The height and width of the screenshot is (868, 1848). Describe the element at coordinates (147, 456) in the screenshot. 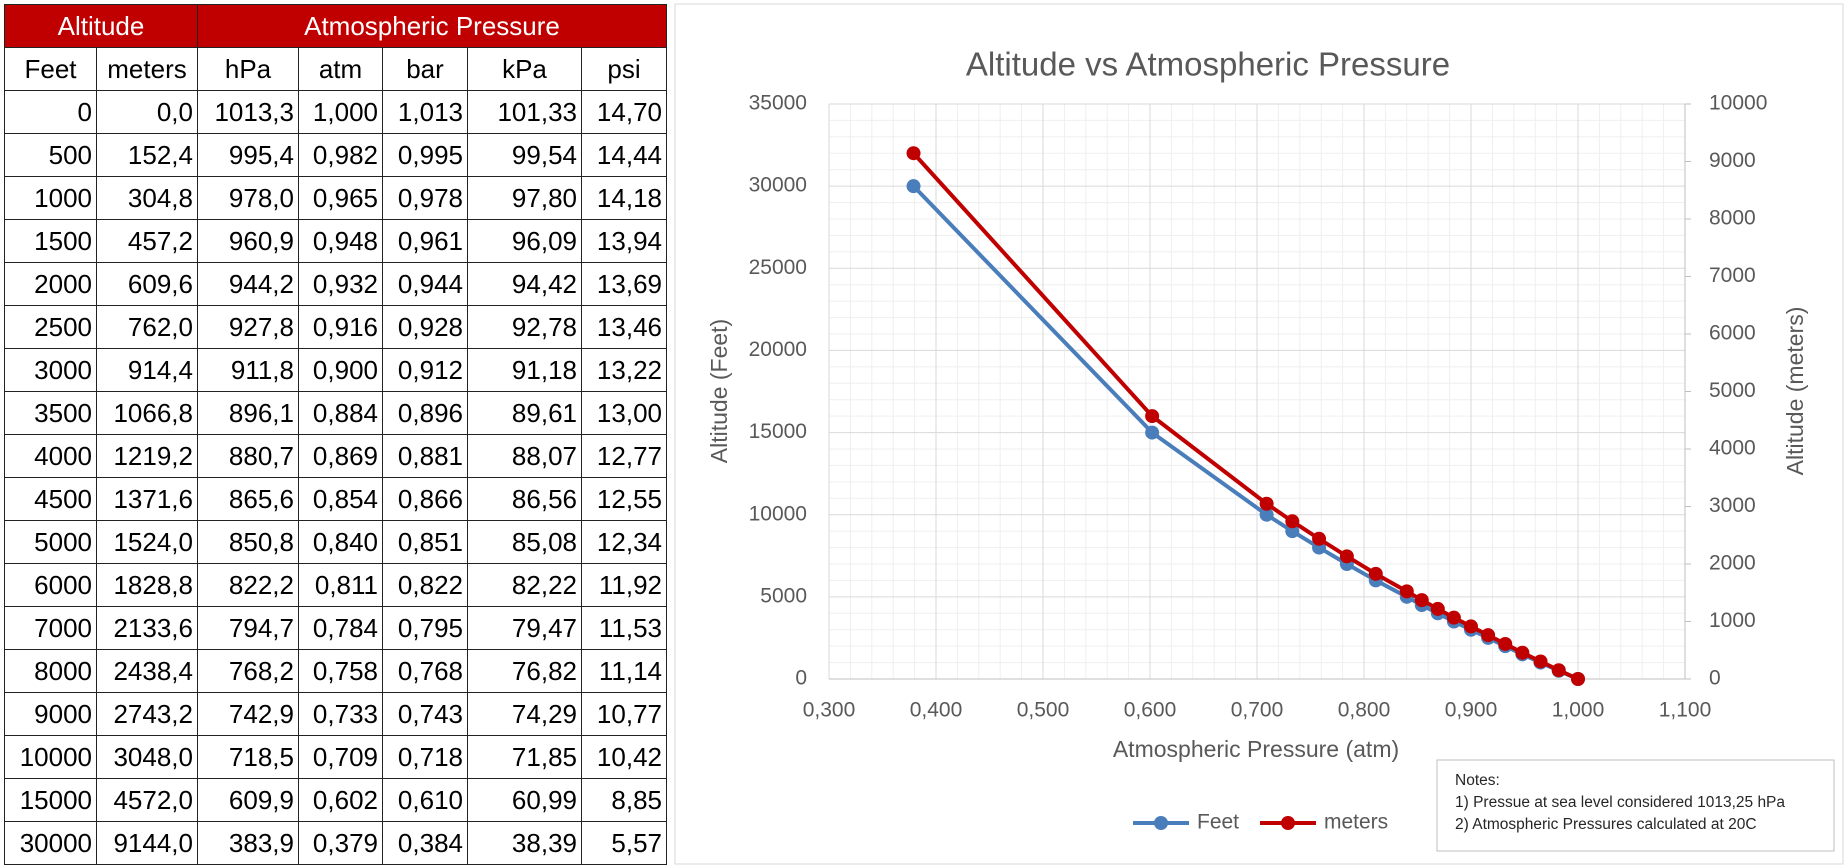

I see `table-cell: 1219,2` at that location.